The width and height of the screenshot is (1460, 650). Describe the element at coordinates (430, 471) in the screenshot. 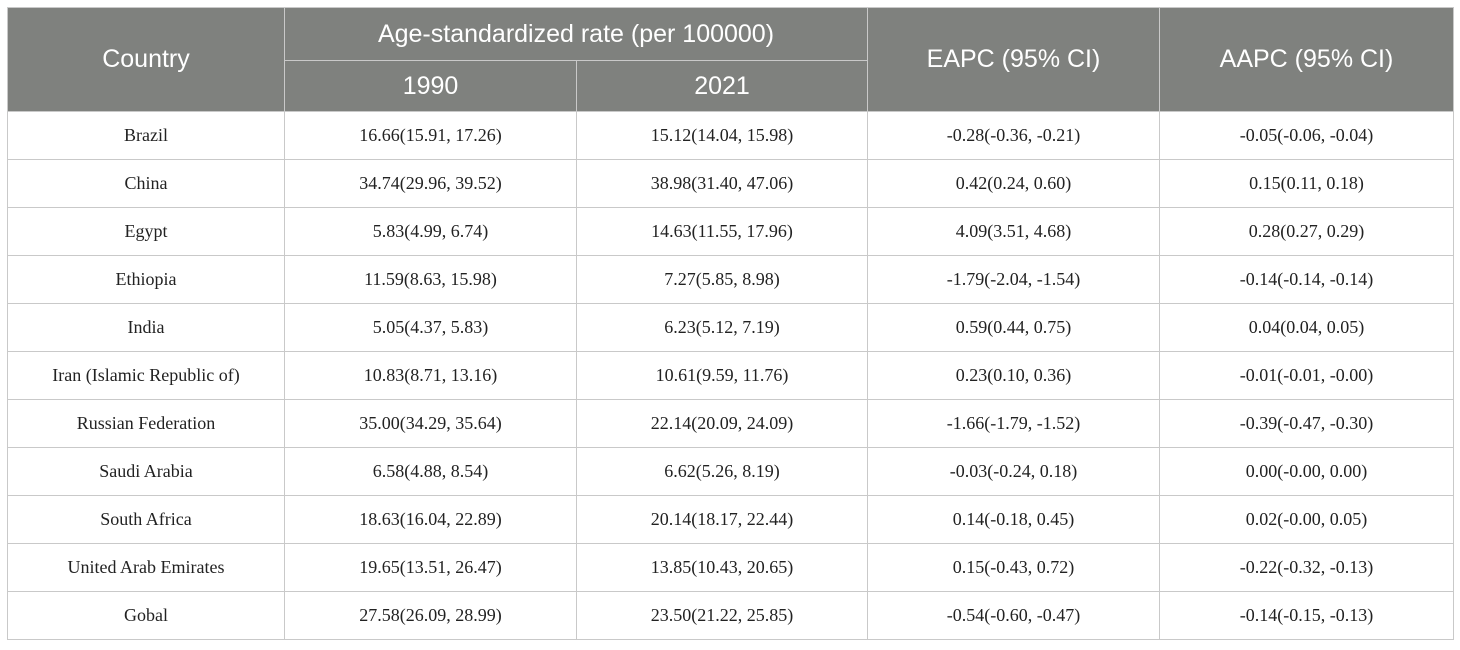

I see `cell-1990: 6.58(4.88, 8.54)` at that location.